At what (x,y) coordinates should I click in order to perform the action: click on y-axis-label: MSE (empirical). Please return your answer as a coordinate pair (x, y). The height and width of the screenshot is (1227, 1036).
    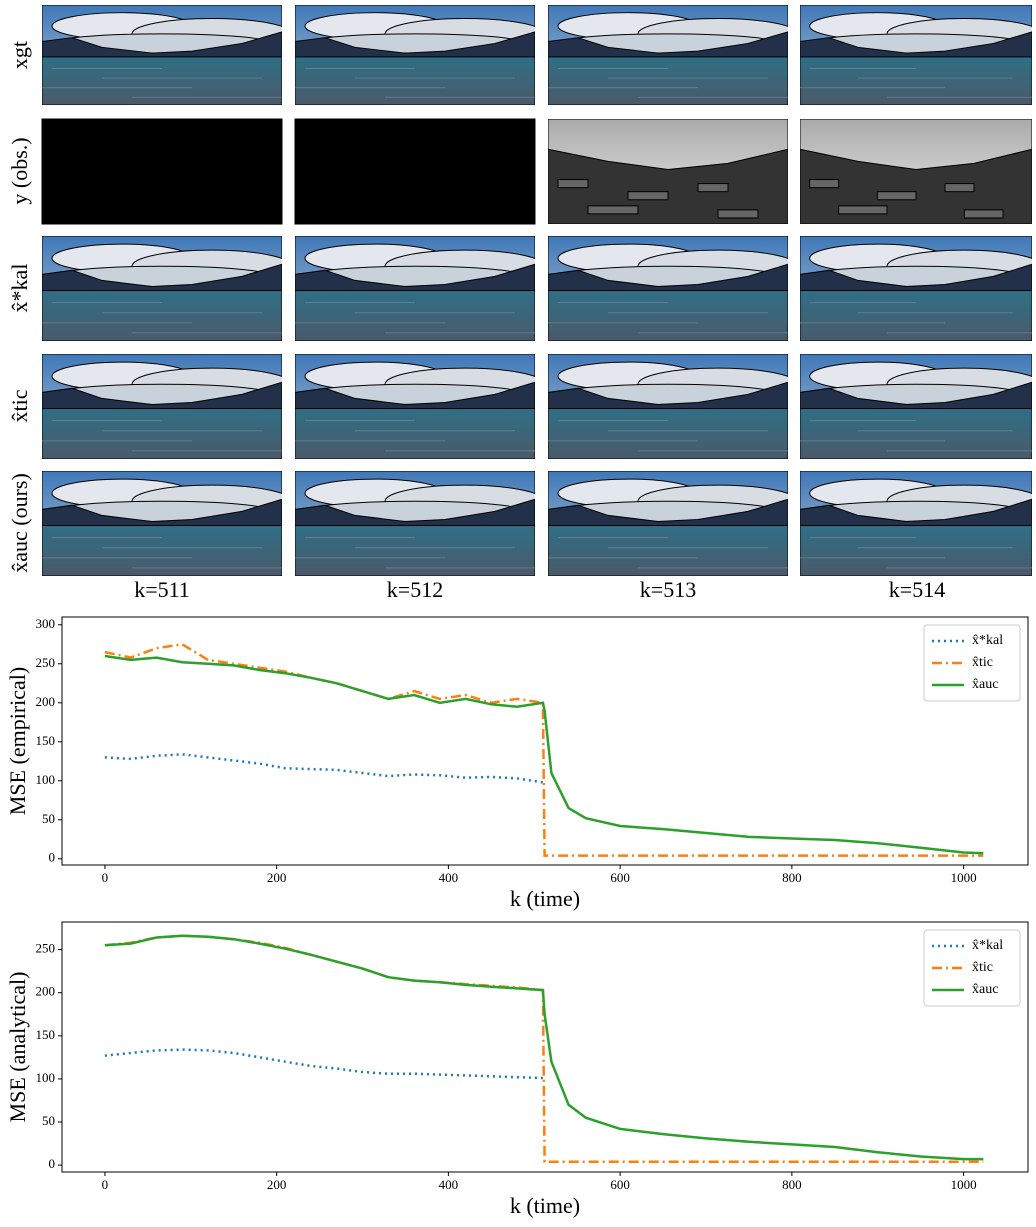
    Looking at the image, I should click on (17, 741).